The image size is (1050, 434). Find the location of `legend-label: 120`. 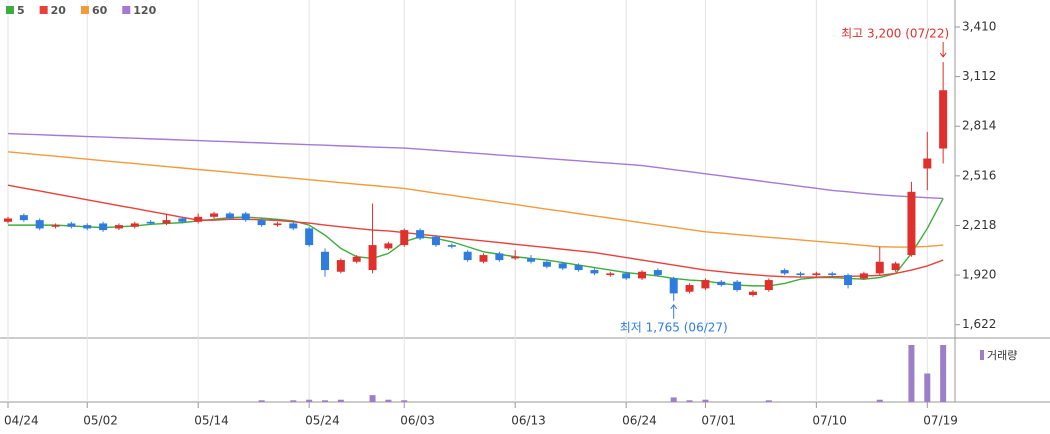

legend-label: 120 is located at coordinates (144, 10).